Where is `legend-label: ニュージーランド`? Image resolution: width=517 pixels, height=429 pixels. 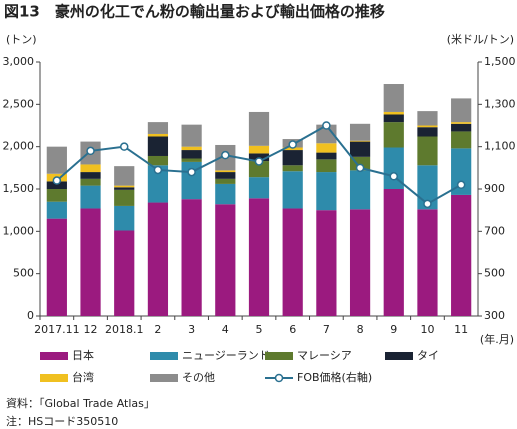
legend-label: ニュージーランド is located at coordinates (226, 355).